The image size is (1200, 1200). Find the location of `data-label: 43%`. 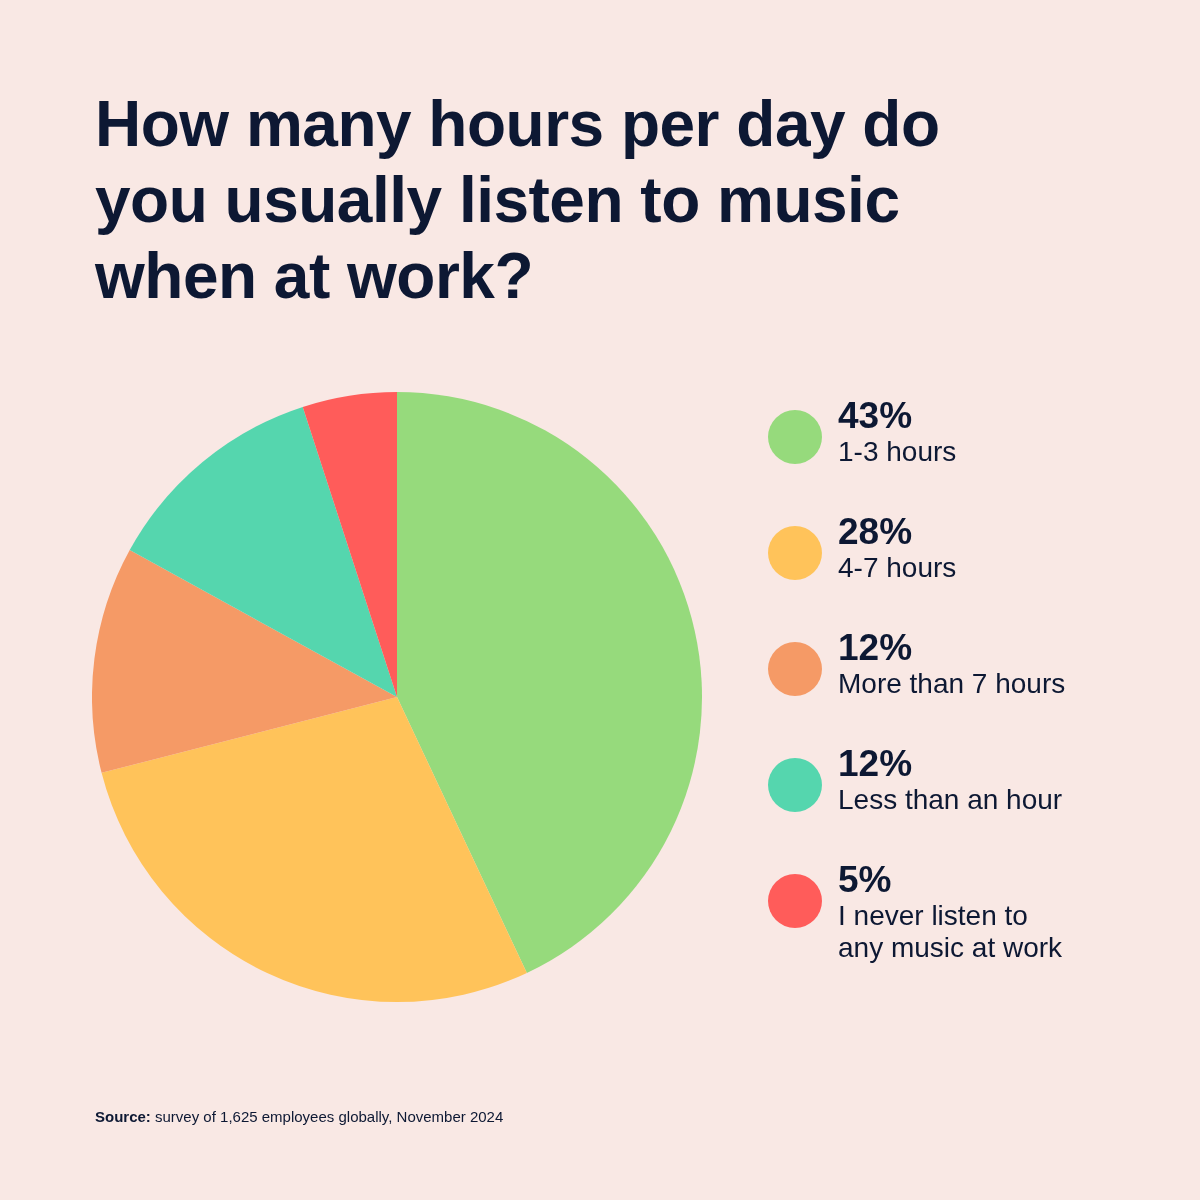

data-label: 43% is located at coordinates (876, 415).